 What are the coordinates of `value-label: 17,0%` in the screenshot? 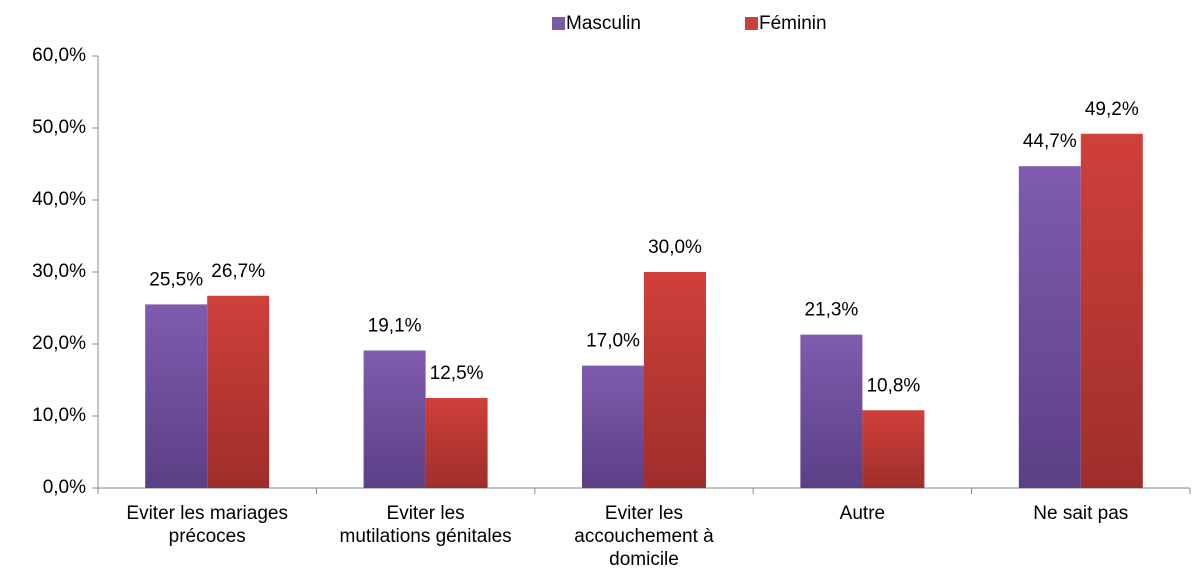 It's located at (613, 341).